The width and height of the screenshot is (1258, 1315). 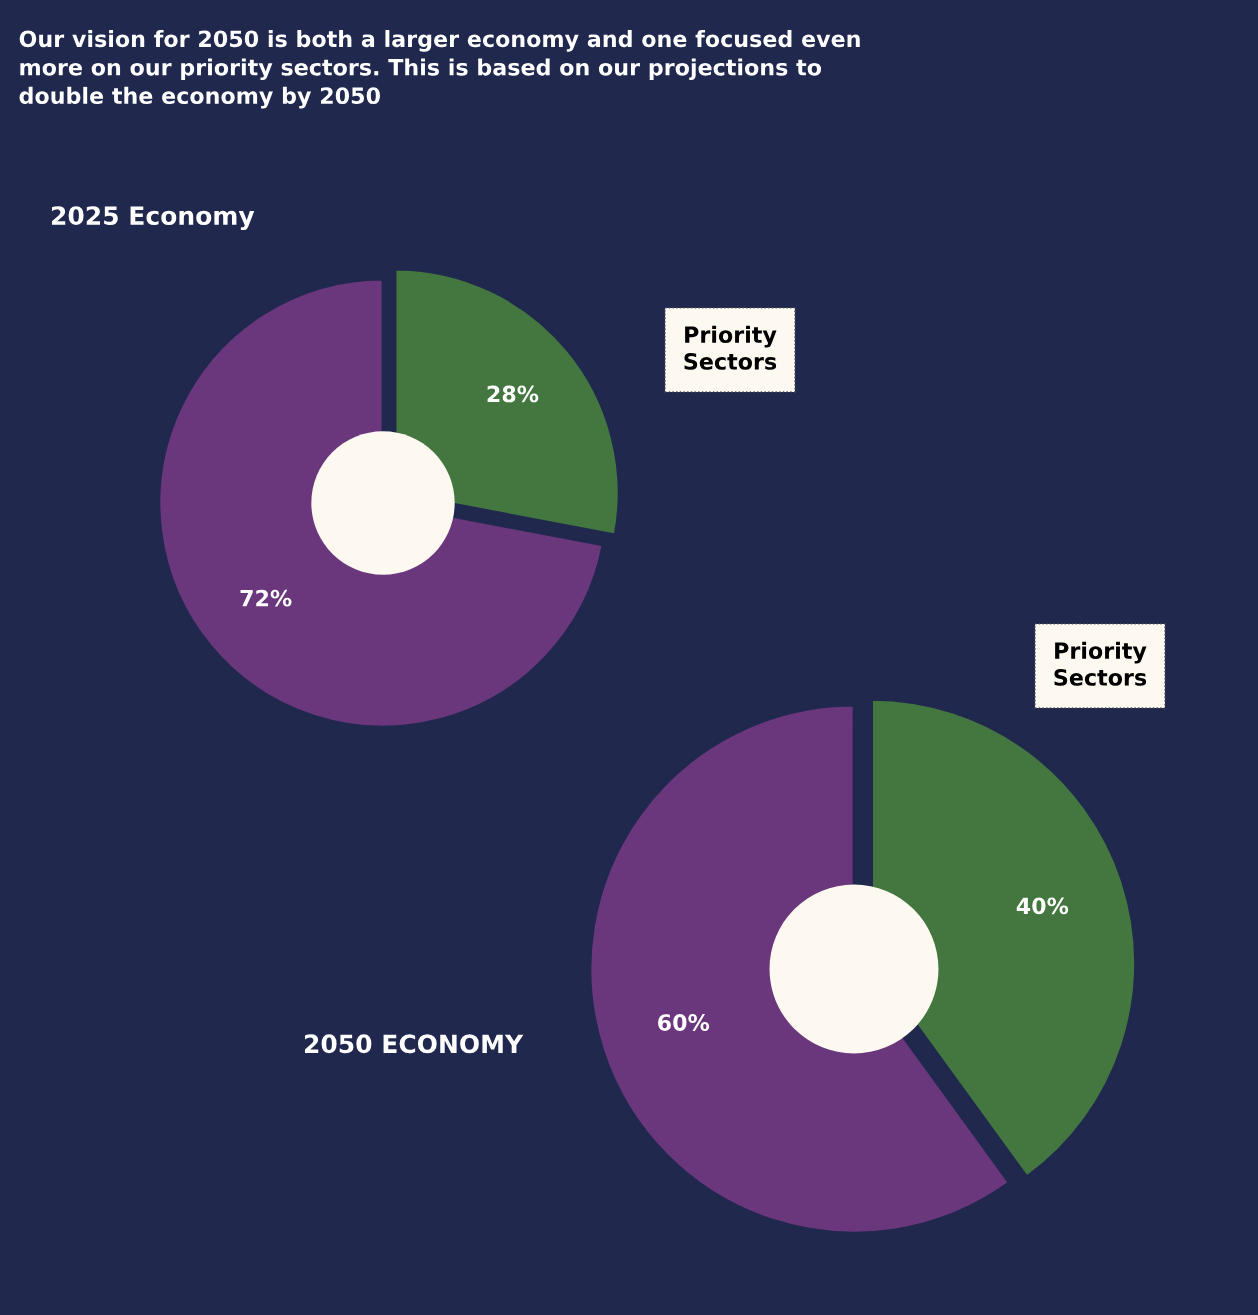 What do you see at coordinates (513, 394) in the screenshot?
I see `data-label: 28%` at bounding box center [513, 394].